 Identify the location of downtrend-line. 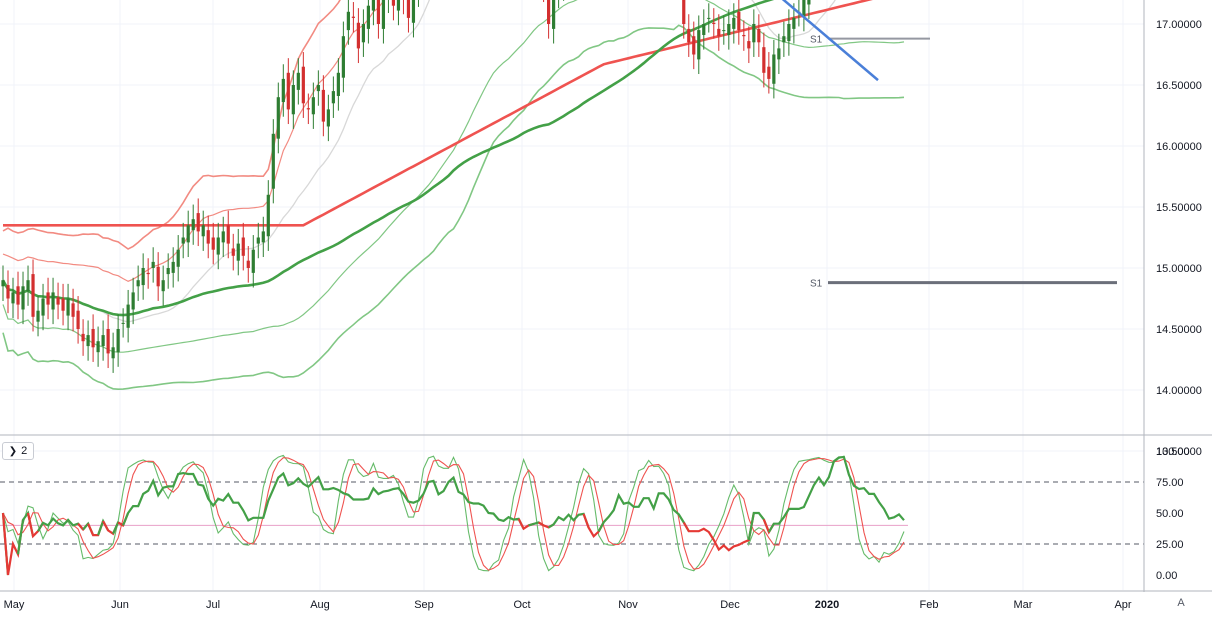
(830, 41).